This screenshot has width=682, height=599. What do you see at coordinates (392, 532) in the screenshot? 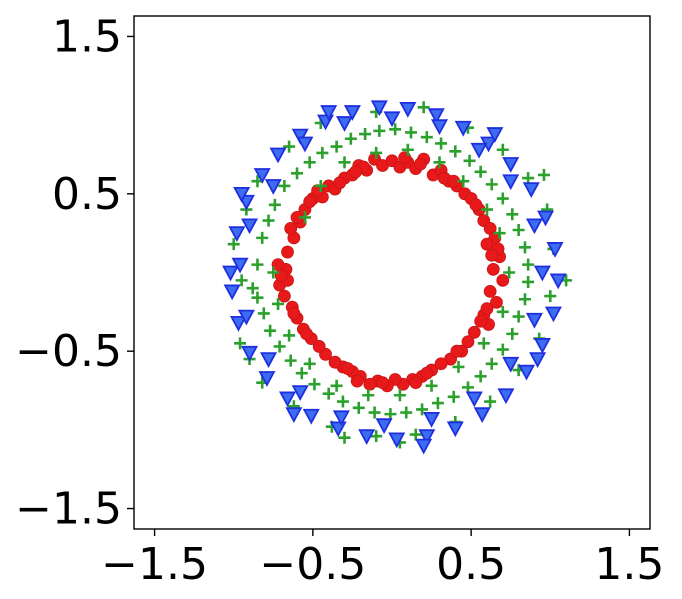
I see `x-tick-marks` at bounding box center [392, 532].